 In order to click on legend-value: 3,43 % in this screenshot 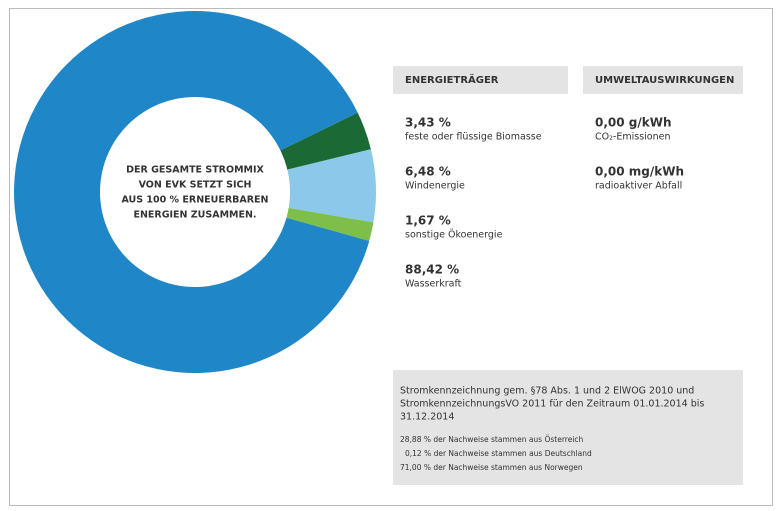, I will do `click(428, 123)`.